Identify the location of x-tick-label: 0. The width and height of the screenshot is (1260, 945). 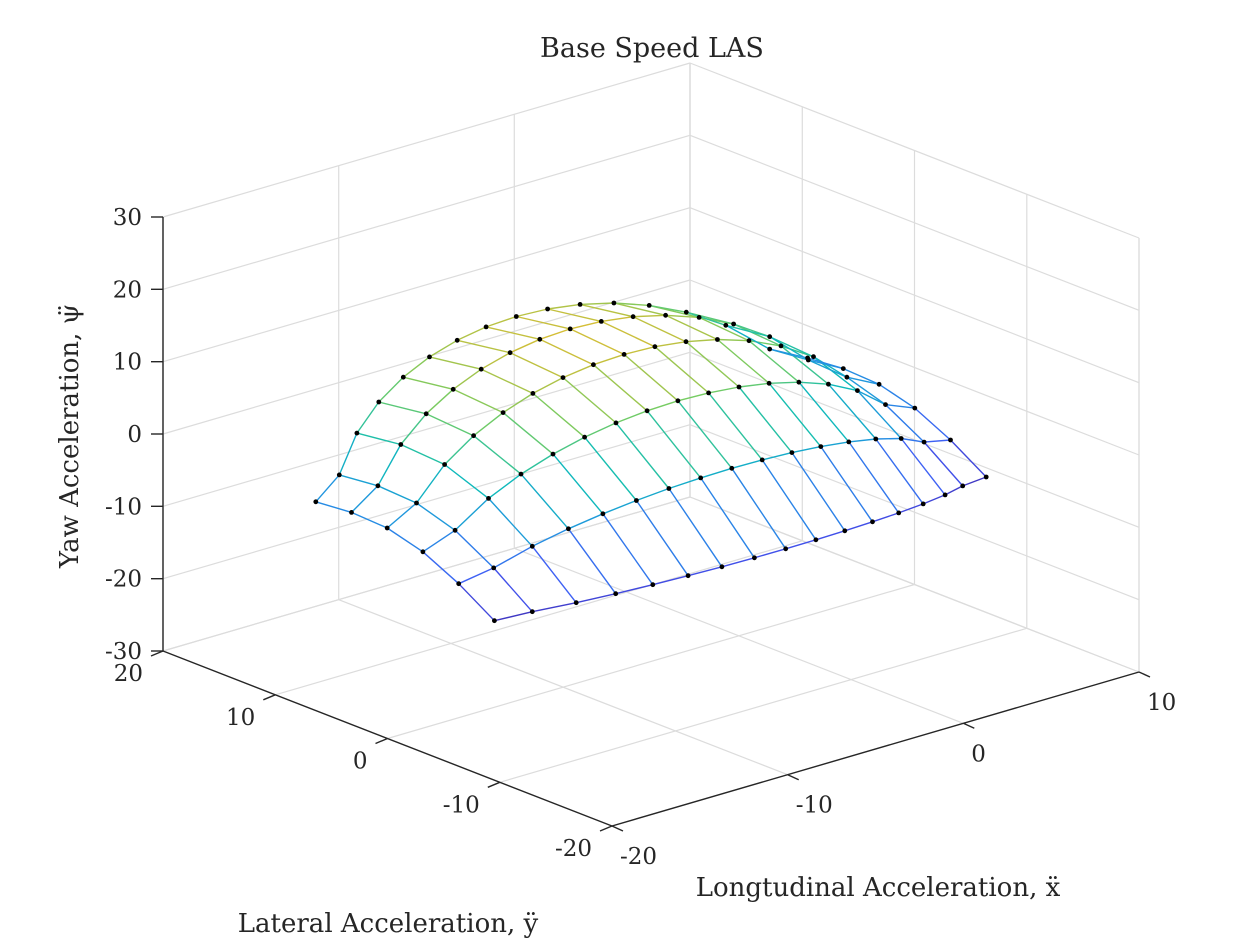
(978, 754).